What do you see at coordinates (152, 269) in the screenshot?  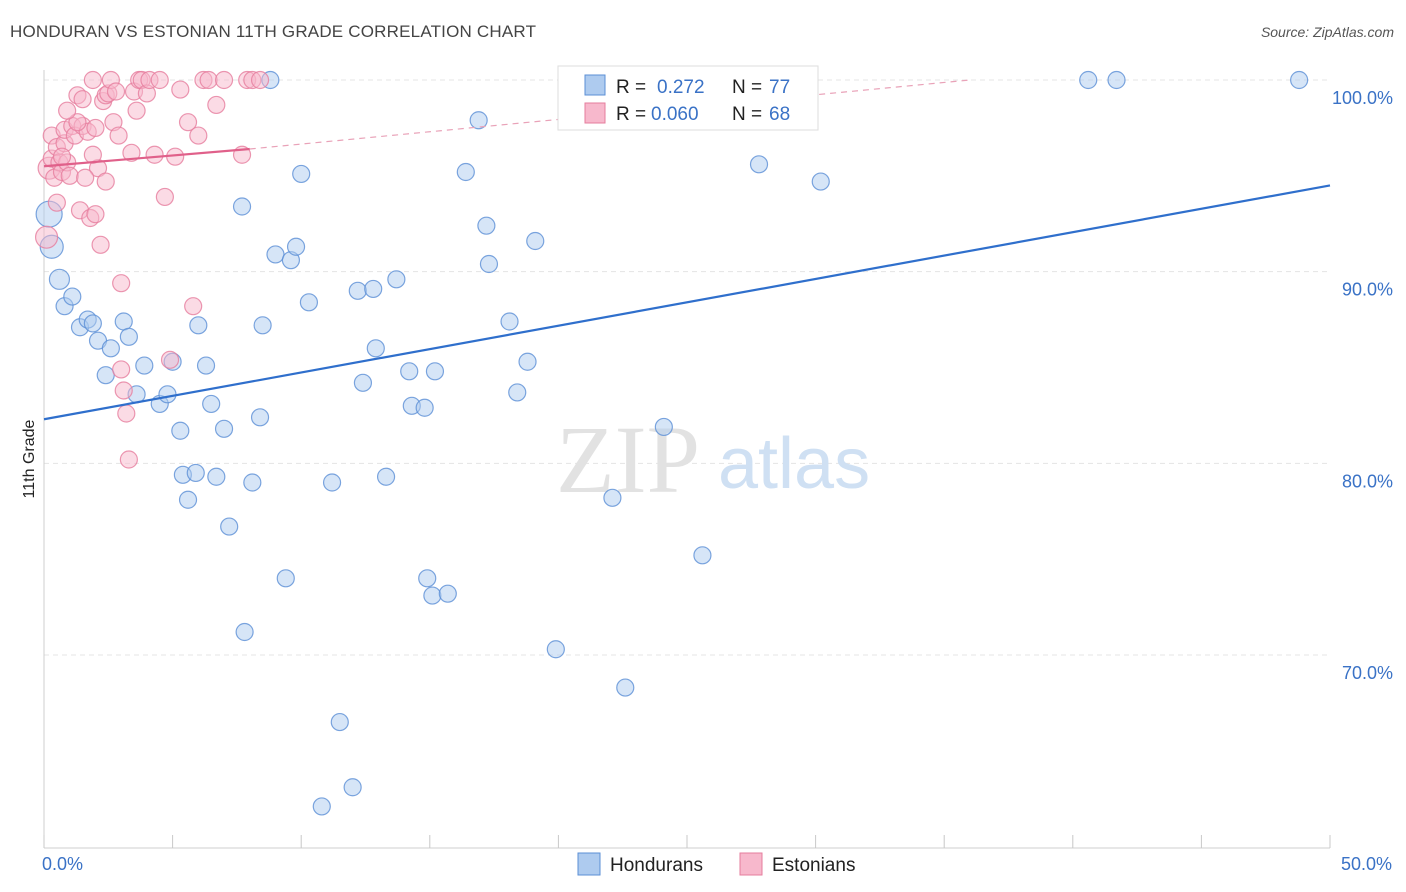 I see `estonians-points` at bounding box center [152, 269].